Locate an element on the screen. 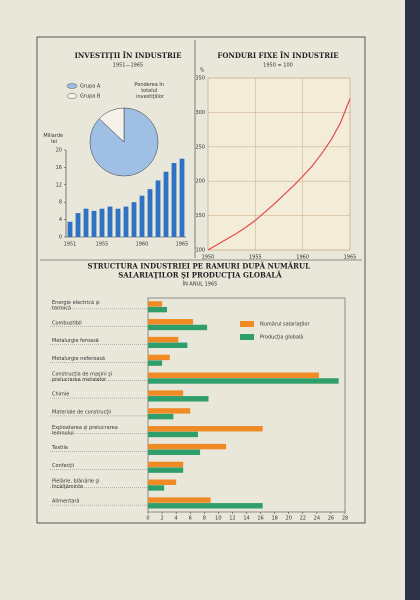 Image resolution: width=420 pixels, height=600 pixels. pie-slice is located at coordinates (111, 125).